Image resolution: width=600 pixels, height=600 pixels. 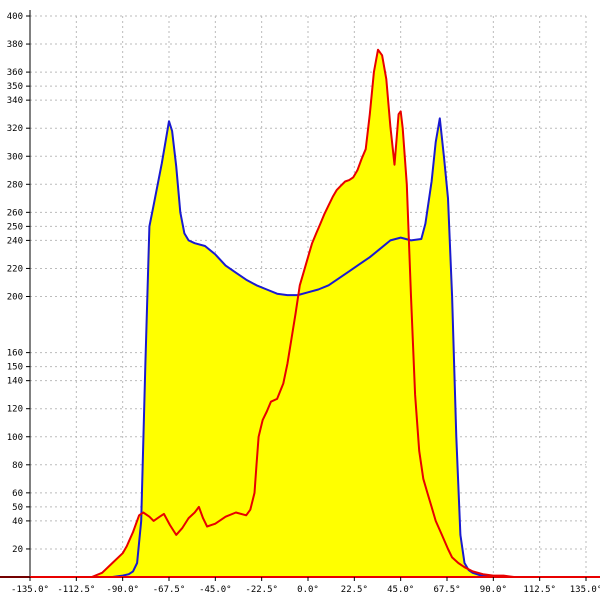 I want to click on y-tick-label: 50, so click(x=17, y=508).